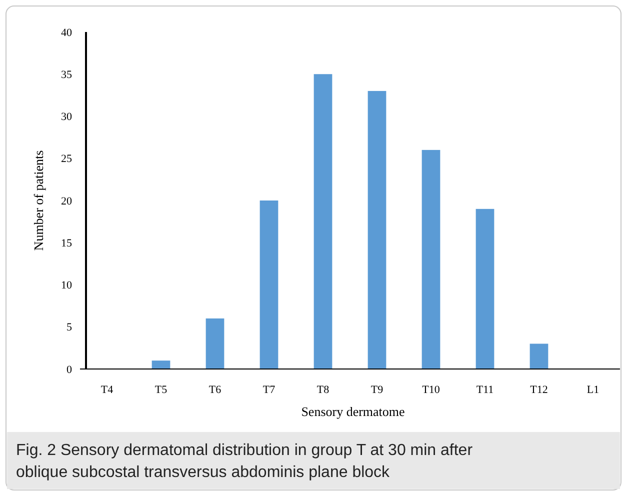 The height and width of the screenshot is (496, 627). What do you see at coordinates (107, 390) in the screenshot?
I see `x-tick-label: T4` at bounding box center [107, 390].